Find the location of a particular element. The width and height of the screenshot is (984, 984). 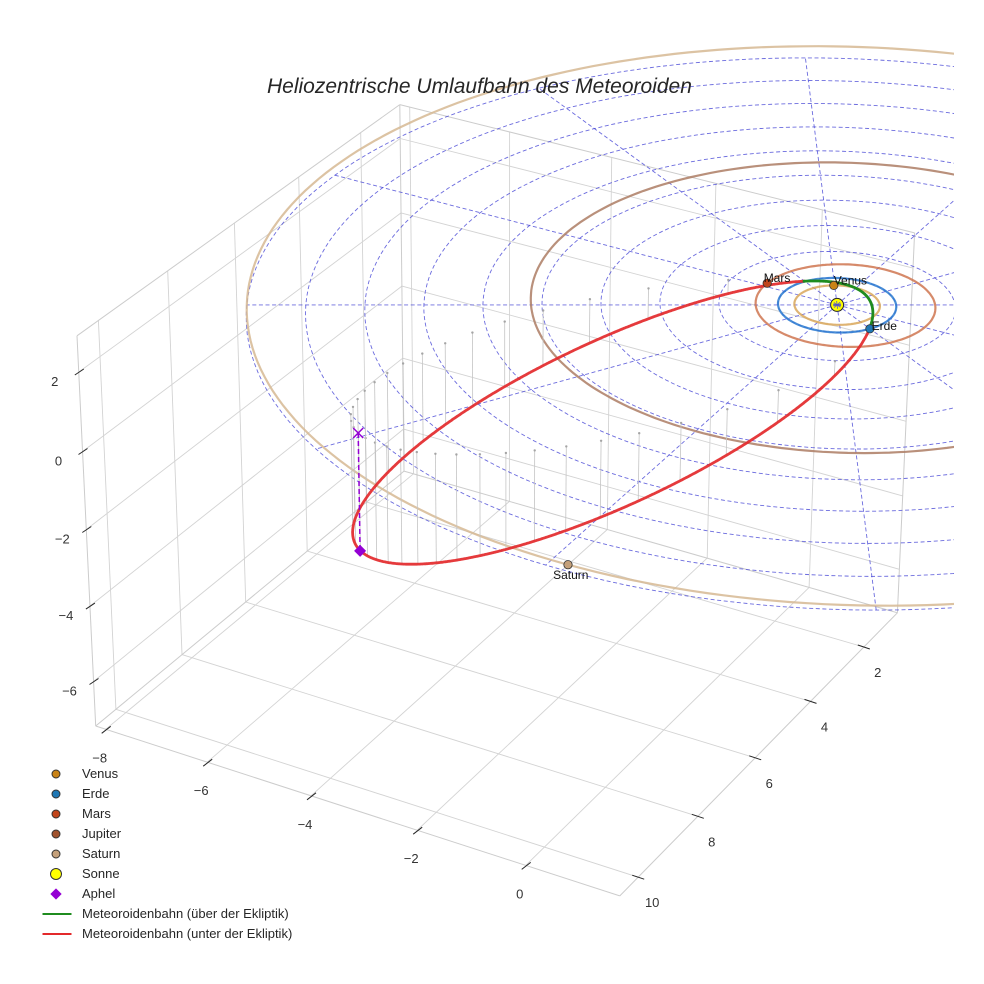

legend-item-aphel: Aphel is located at coordinates (170, 894).